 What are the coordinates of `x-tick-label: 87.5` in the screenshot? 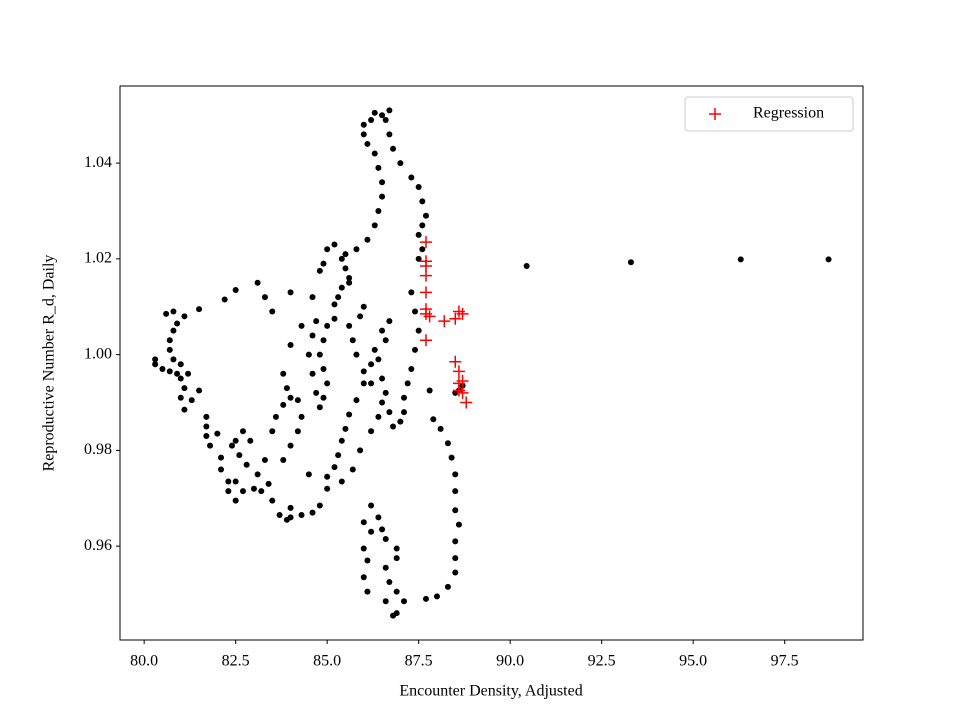 It's located at (419, 661).